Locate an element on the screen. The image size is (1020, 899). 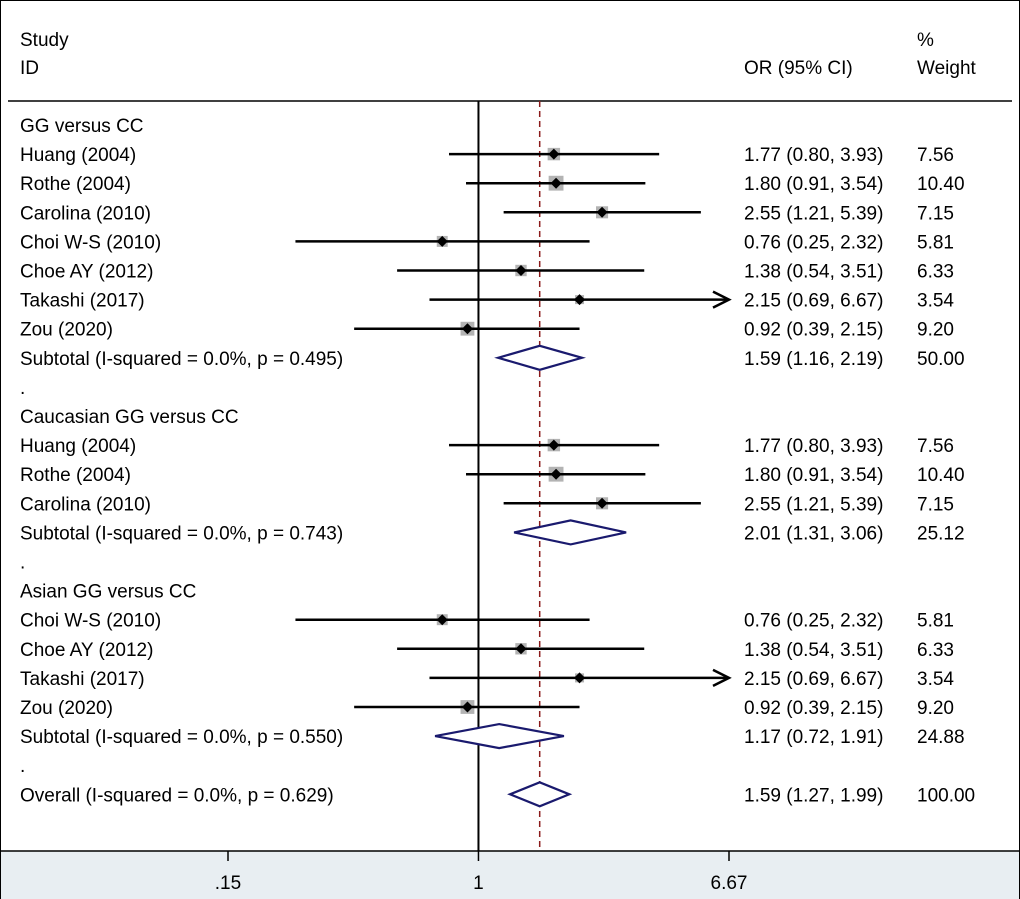
row-label-group: GG versus CC is located at coordinates (82, 126).